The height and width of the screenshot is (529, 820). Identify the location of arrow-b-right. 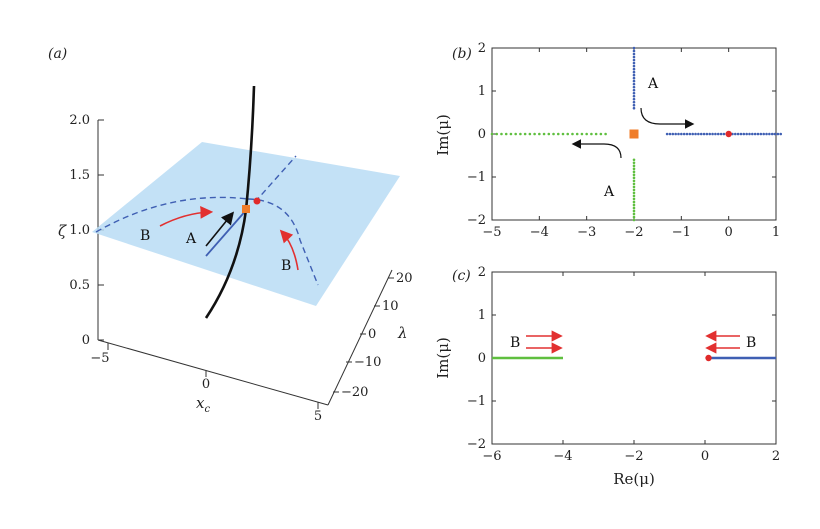
(289, 250).